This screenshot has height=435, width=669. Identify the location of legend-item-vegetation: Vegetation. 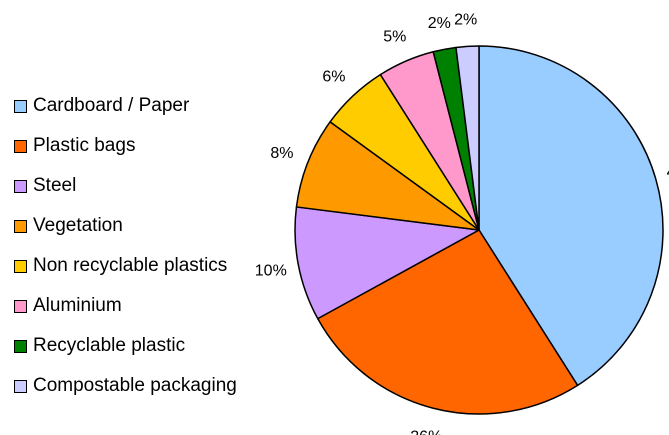
(125, 226).